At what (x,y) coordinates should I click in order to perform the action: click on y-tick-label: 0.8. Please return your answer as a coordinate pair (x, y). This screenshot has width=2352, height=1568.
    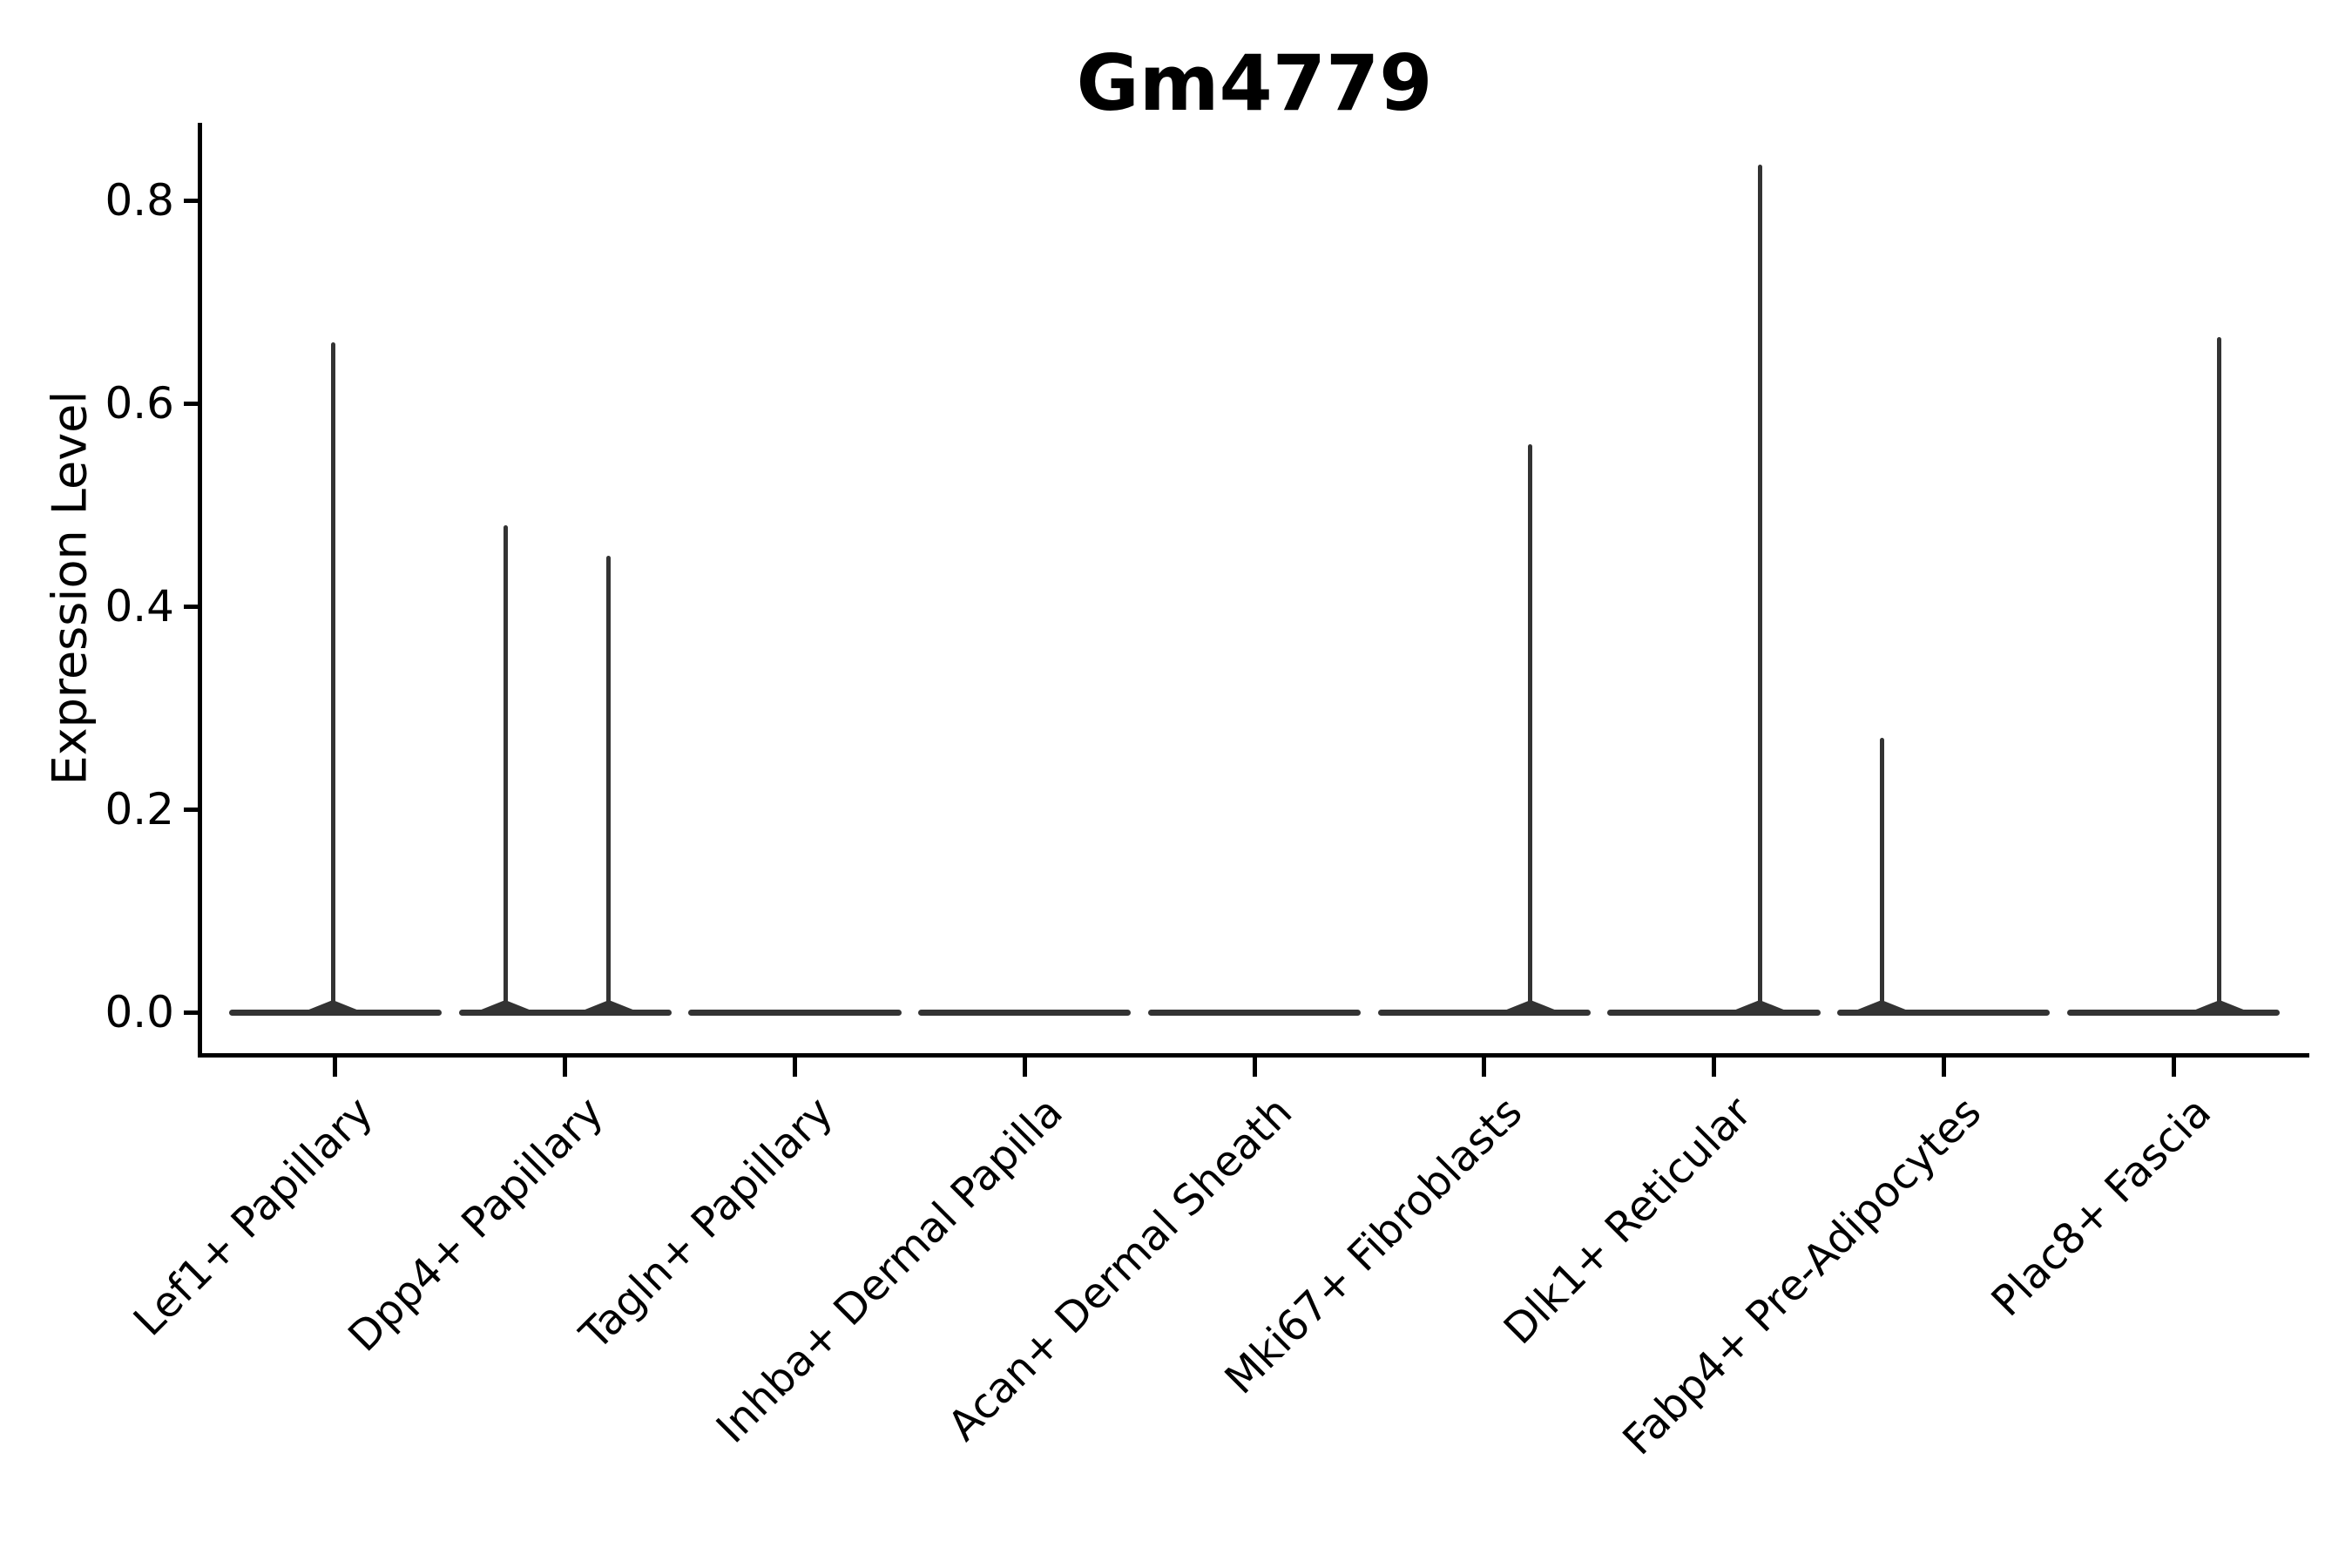
    Looking at the image, I should click on (139, 200).